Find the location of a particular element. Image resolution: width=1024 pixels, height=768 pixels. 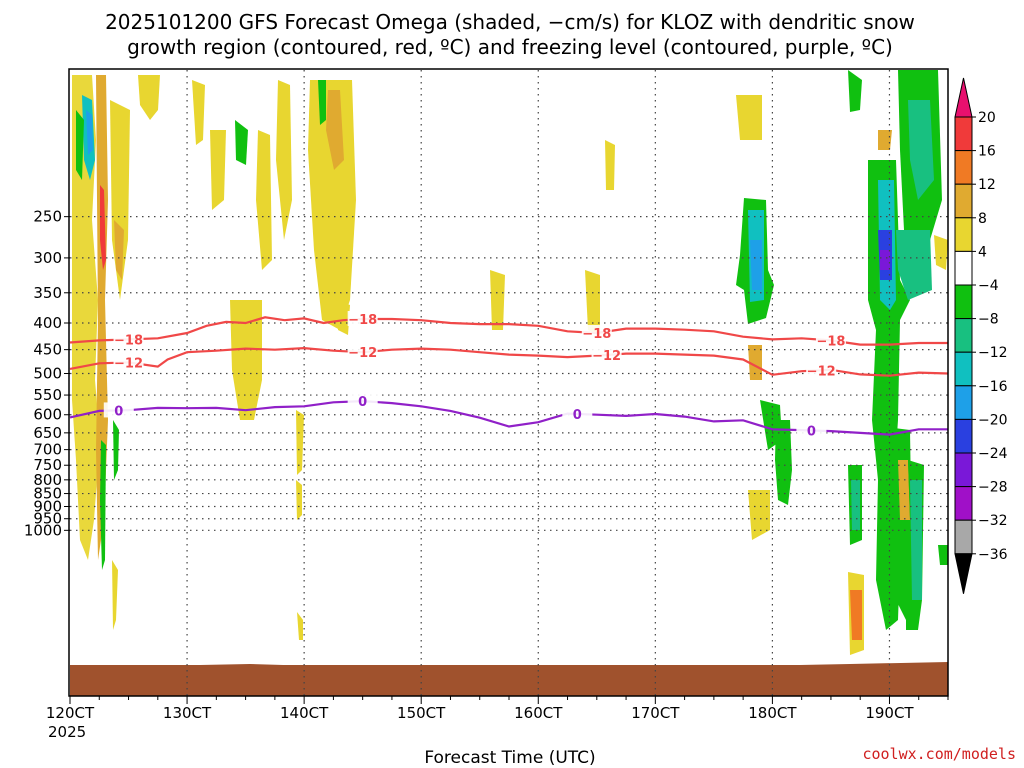

temperature-contours: −18 −18 −18 −18 −12 −12 −12 −12 0 0 0 0 is located at coordinates (509, 375).